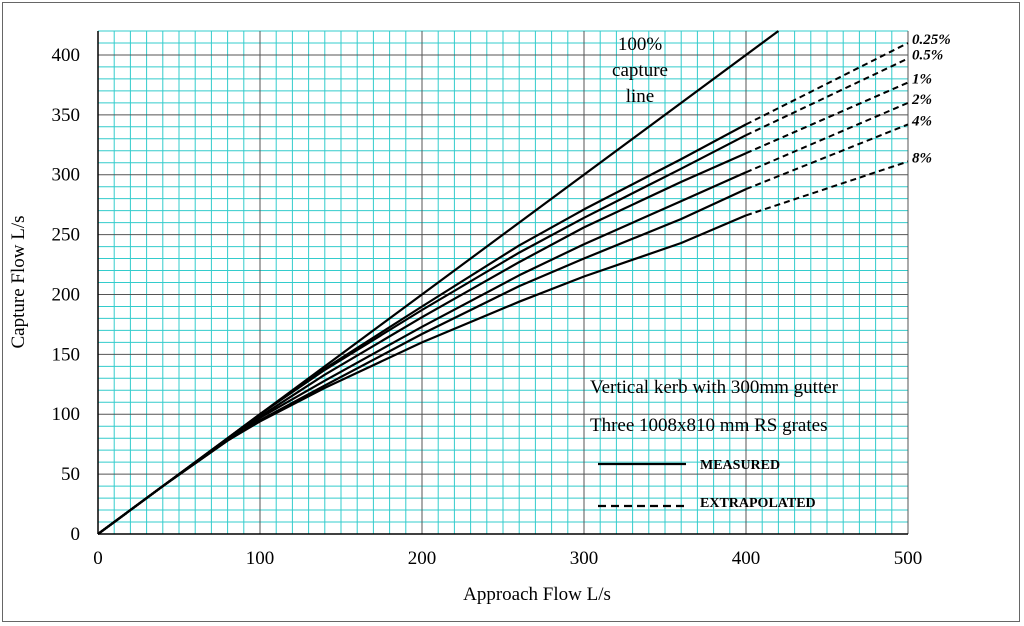  What do you see at coordinates (66, 354) in the screenshot?
I see `y-tick-label: 150` at bounding box center [66, 354].